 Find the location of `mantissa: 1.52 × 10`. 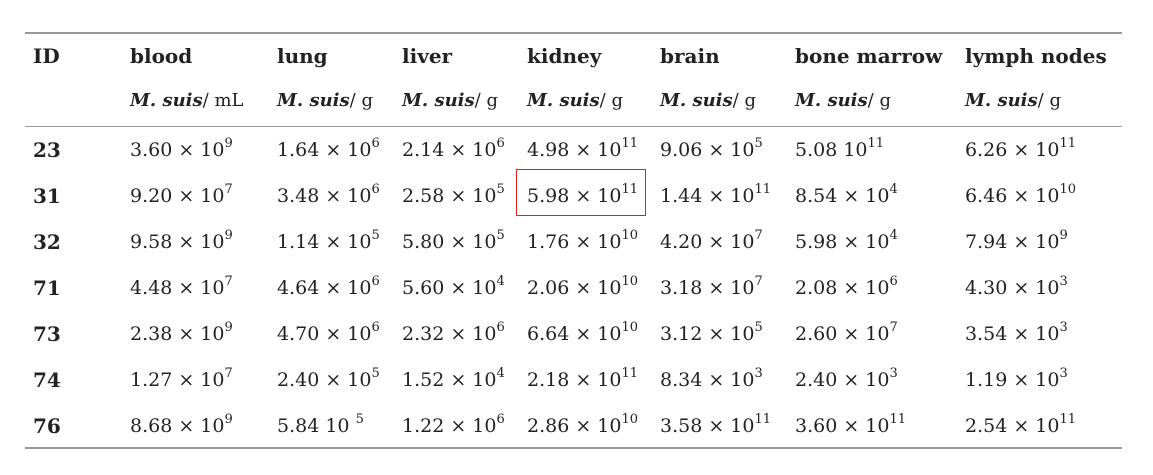

mantissa: 1.52 × 10 is located at coordinates (449, 380).